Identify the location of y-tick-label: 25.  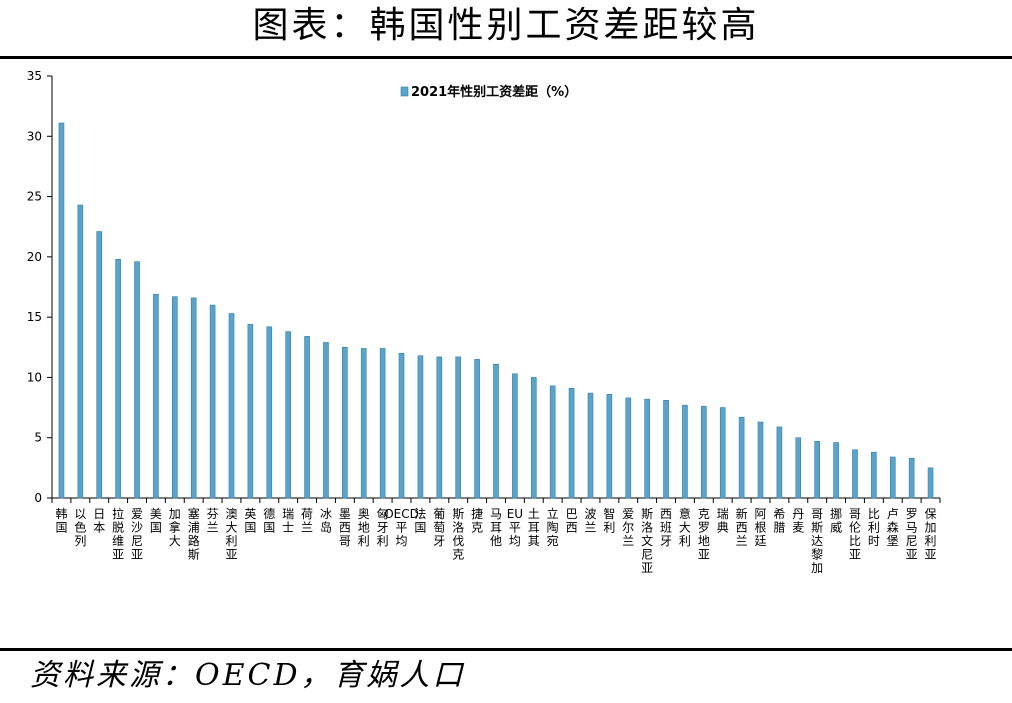
(34, 197).